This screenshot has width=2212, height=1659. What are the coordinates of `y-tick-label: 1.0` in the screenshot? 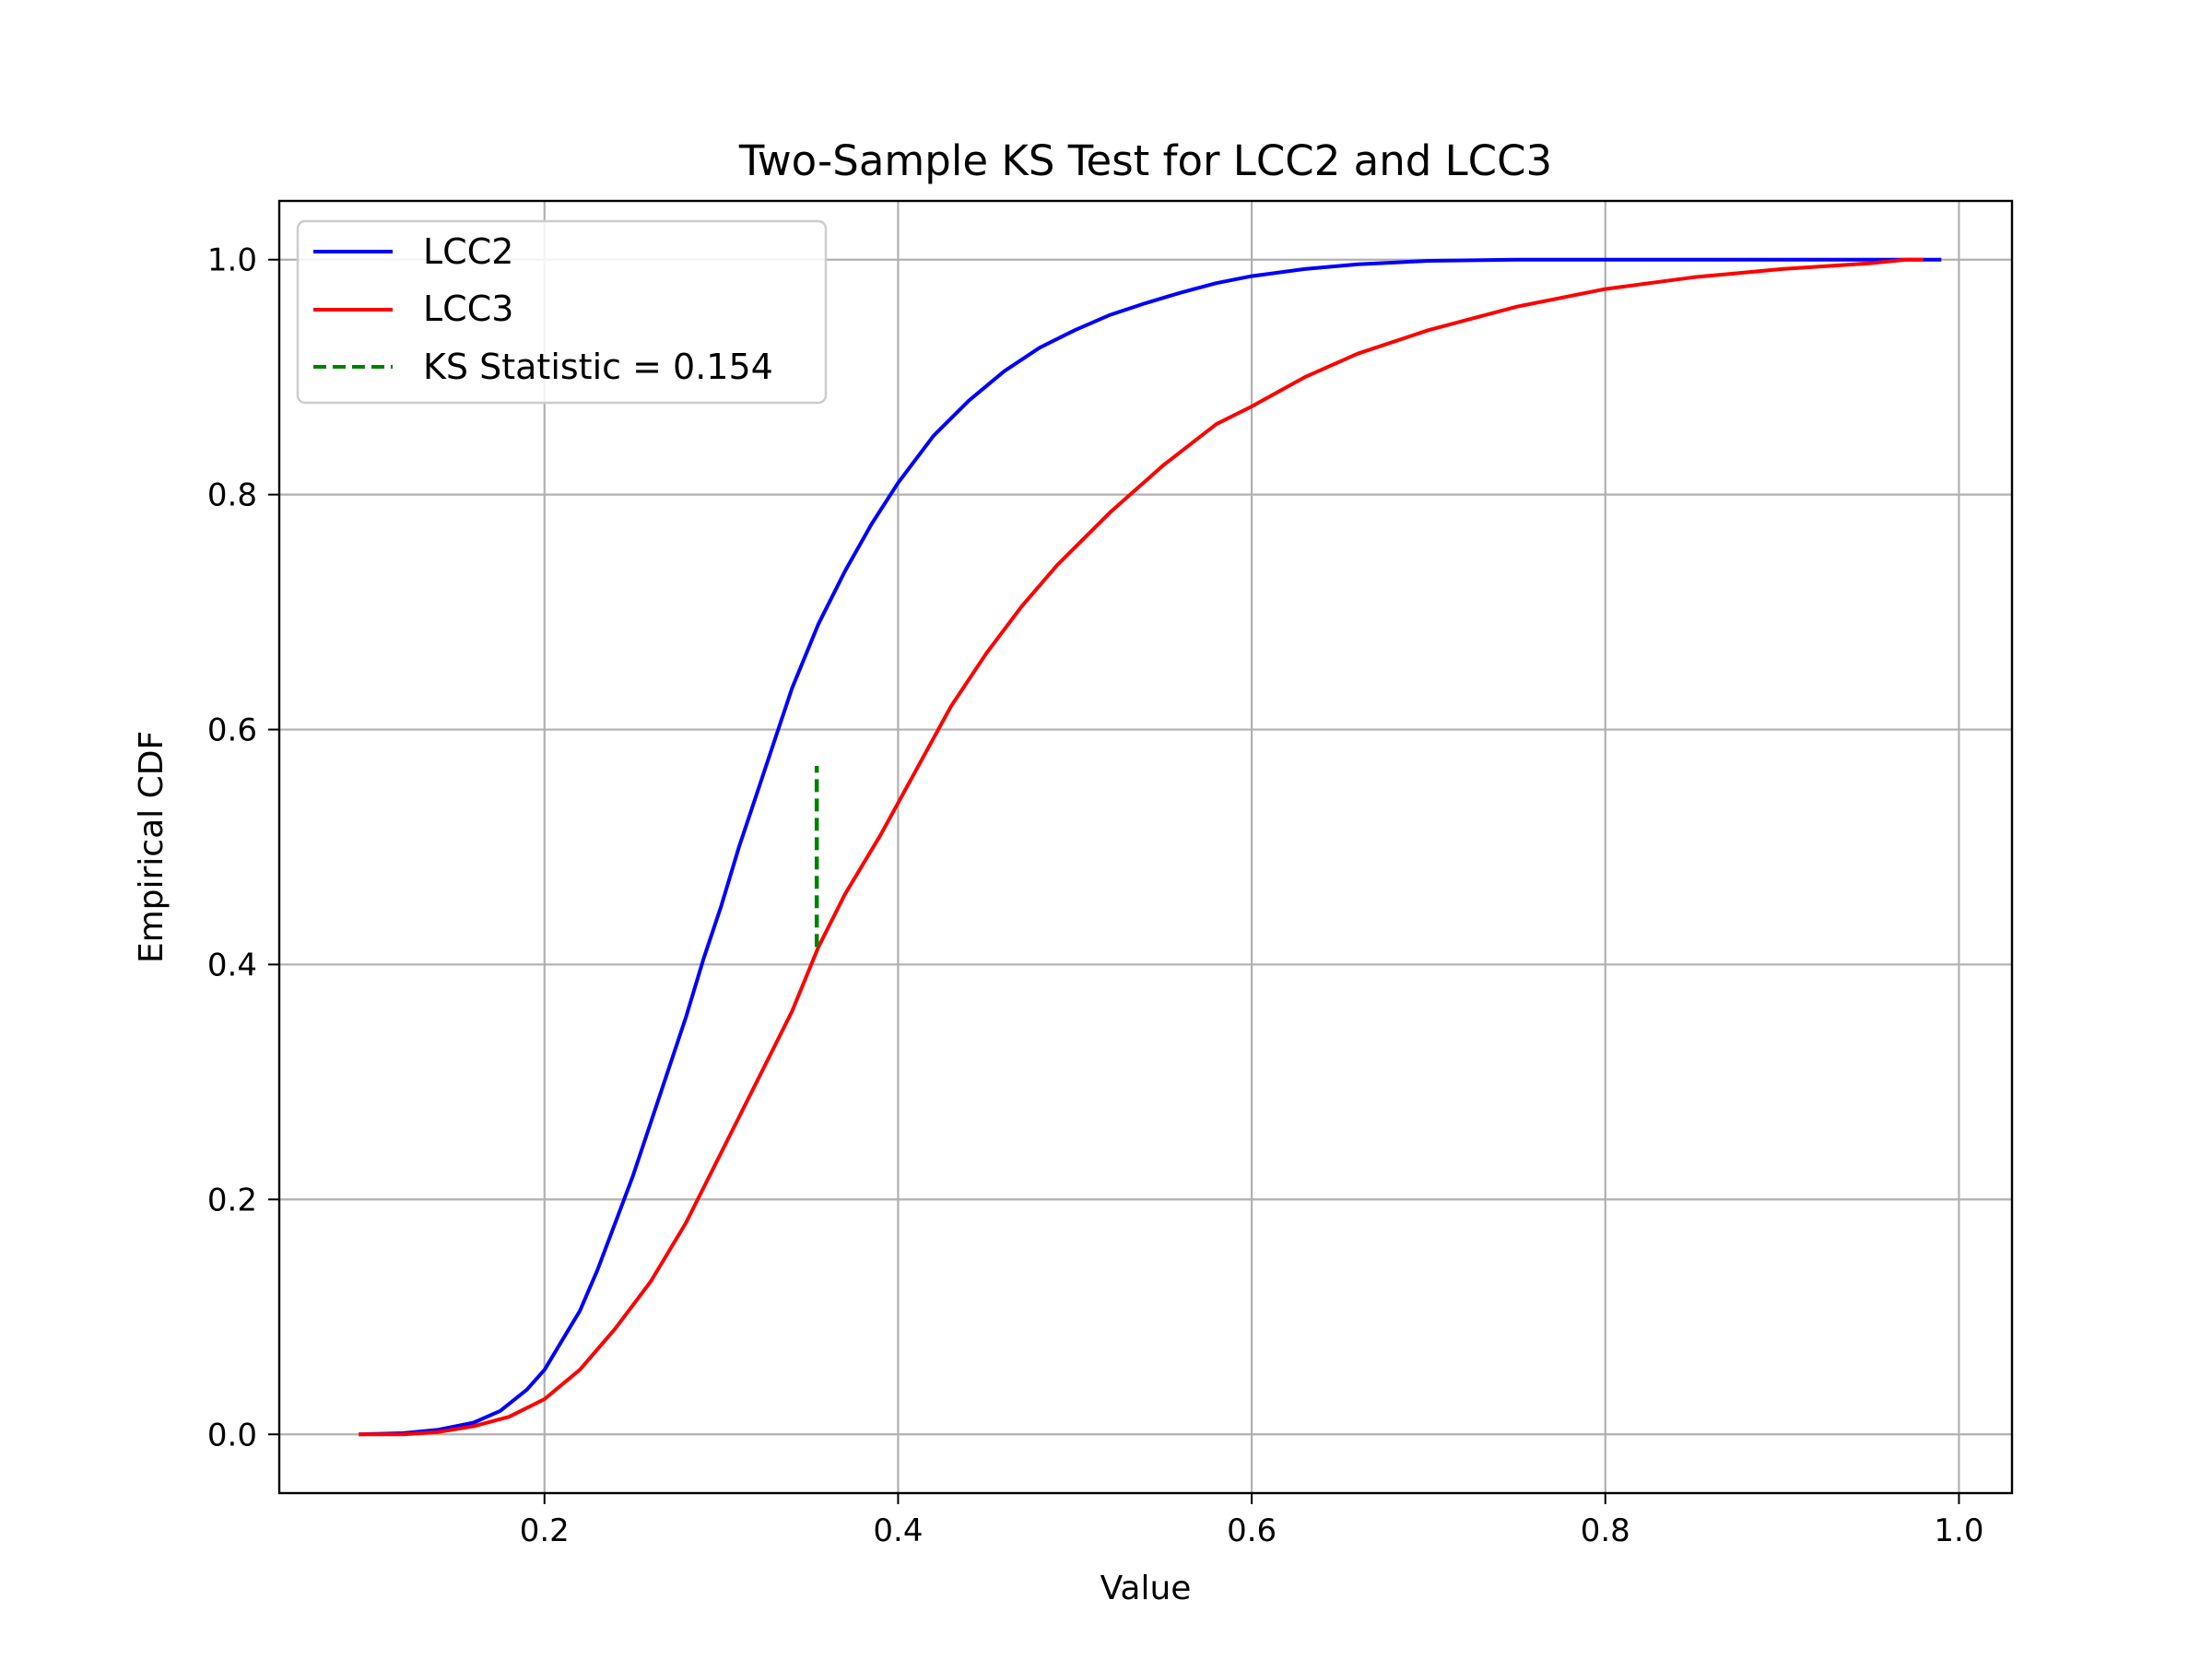 It's located at (232, 260).